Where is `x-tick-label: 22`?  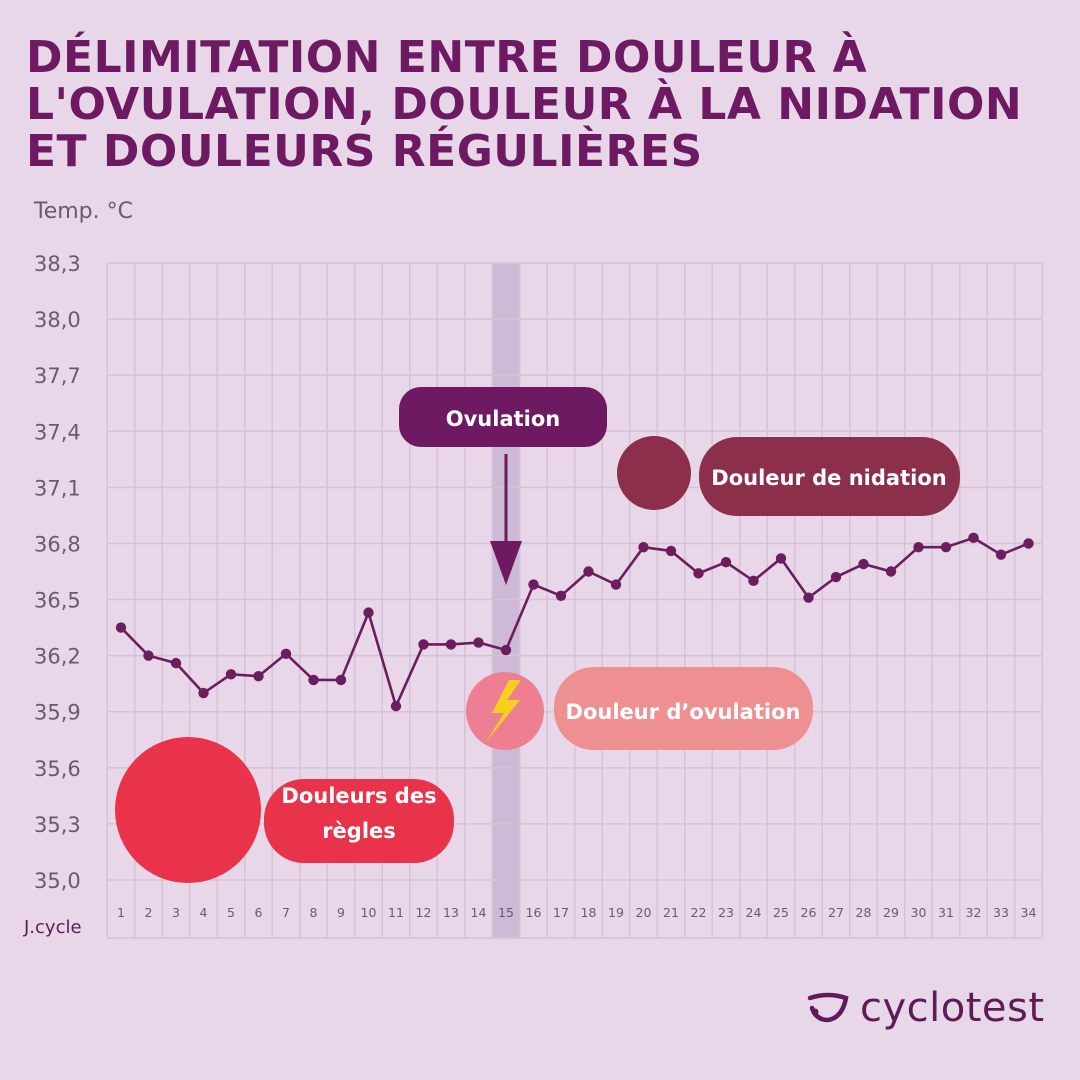 x-tick-label: 22 is located at coordinates (699, 912).